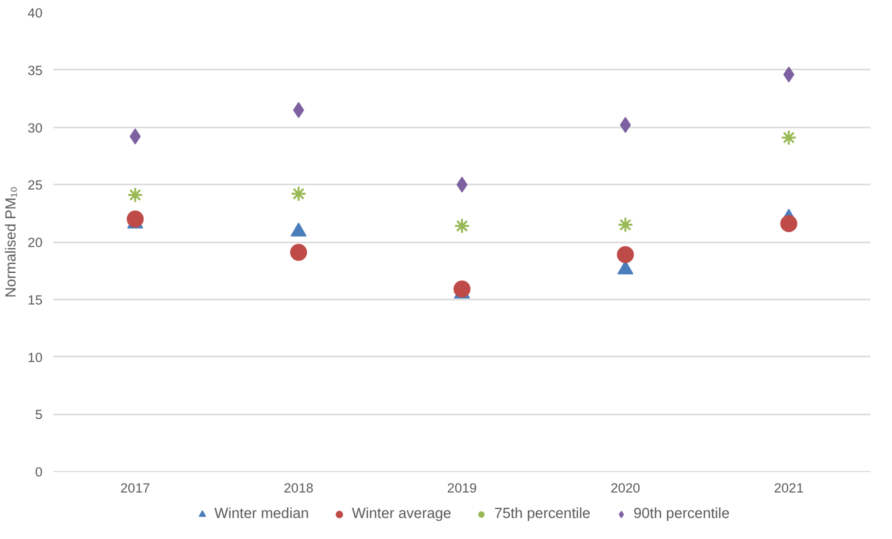  What do you see at coordinates (35, 357) in the screenshot?
I see `y-tick-label: 10` at bounding box center [35, 357].